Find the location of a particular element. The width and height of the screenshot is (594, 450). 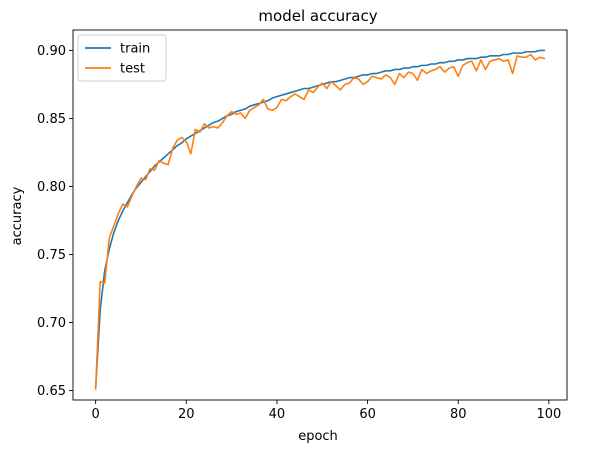

x-tick-label-80: 80 is located at coordinates (458, 414).